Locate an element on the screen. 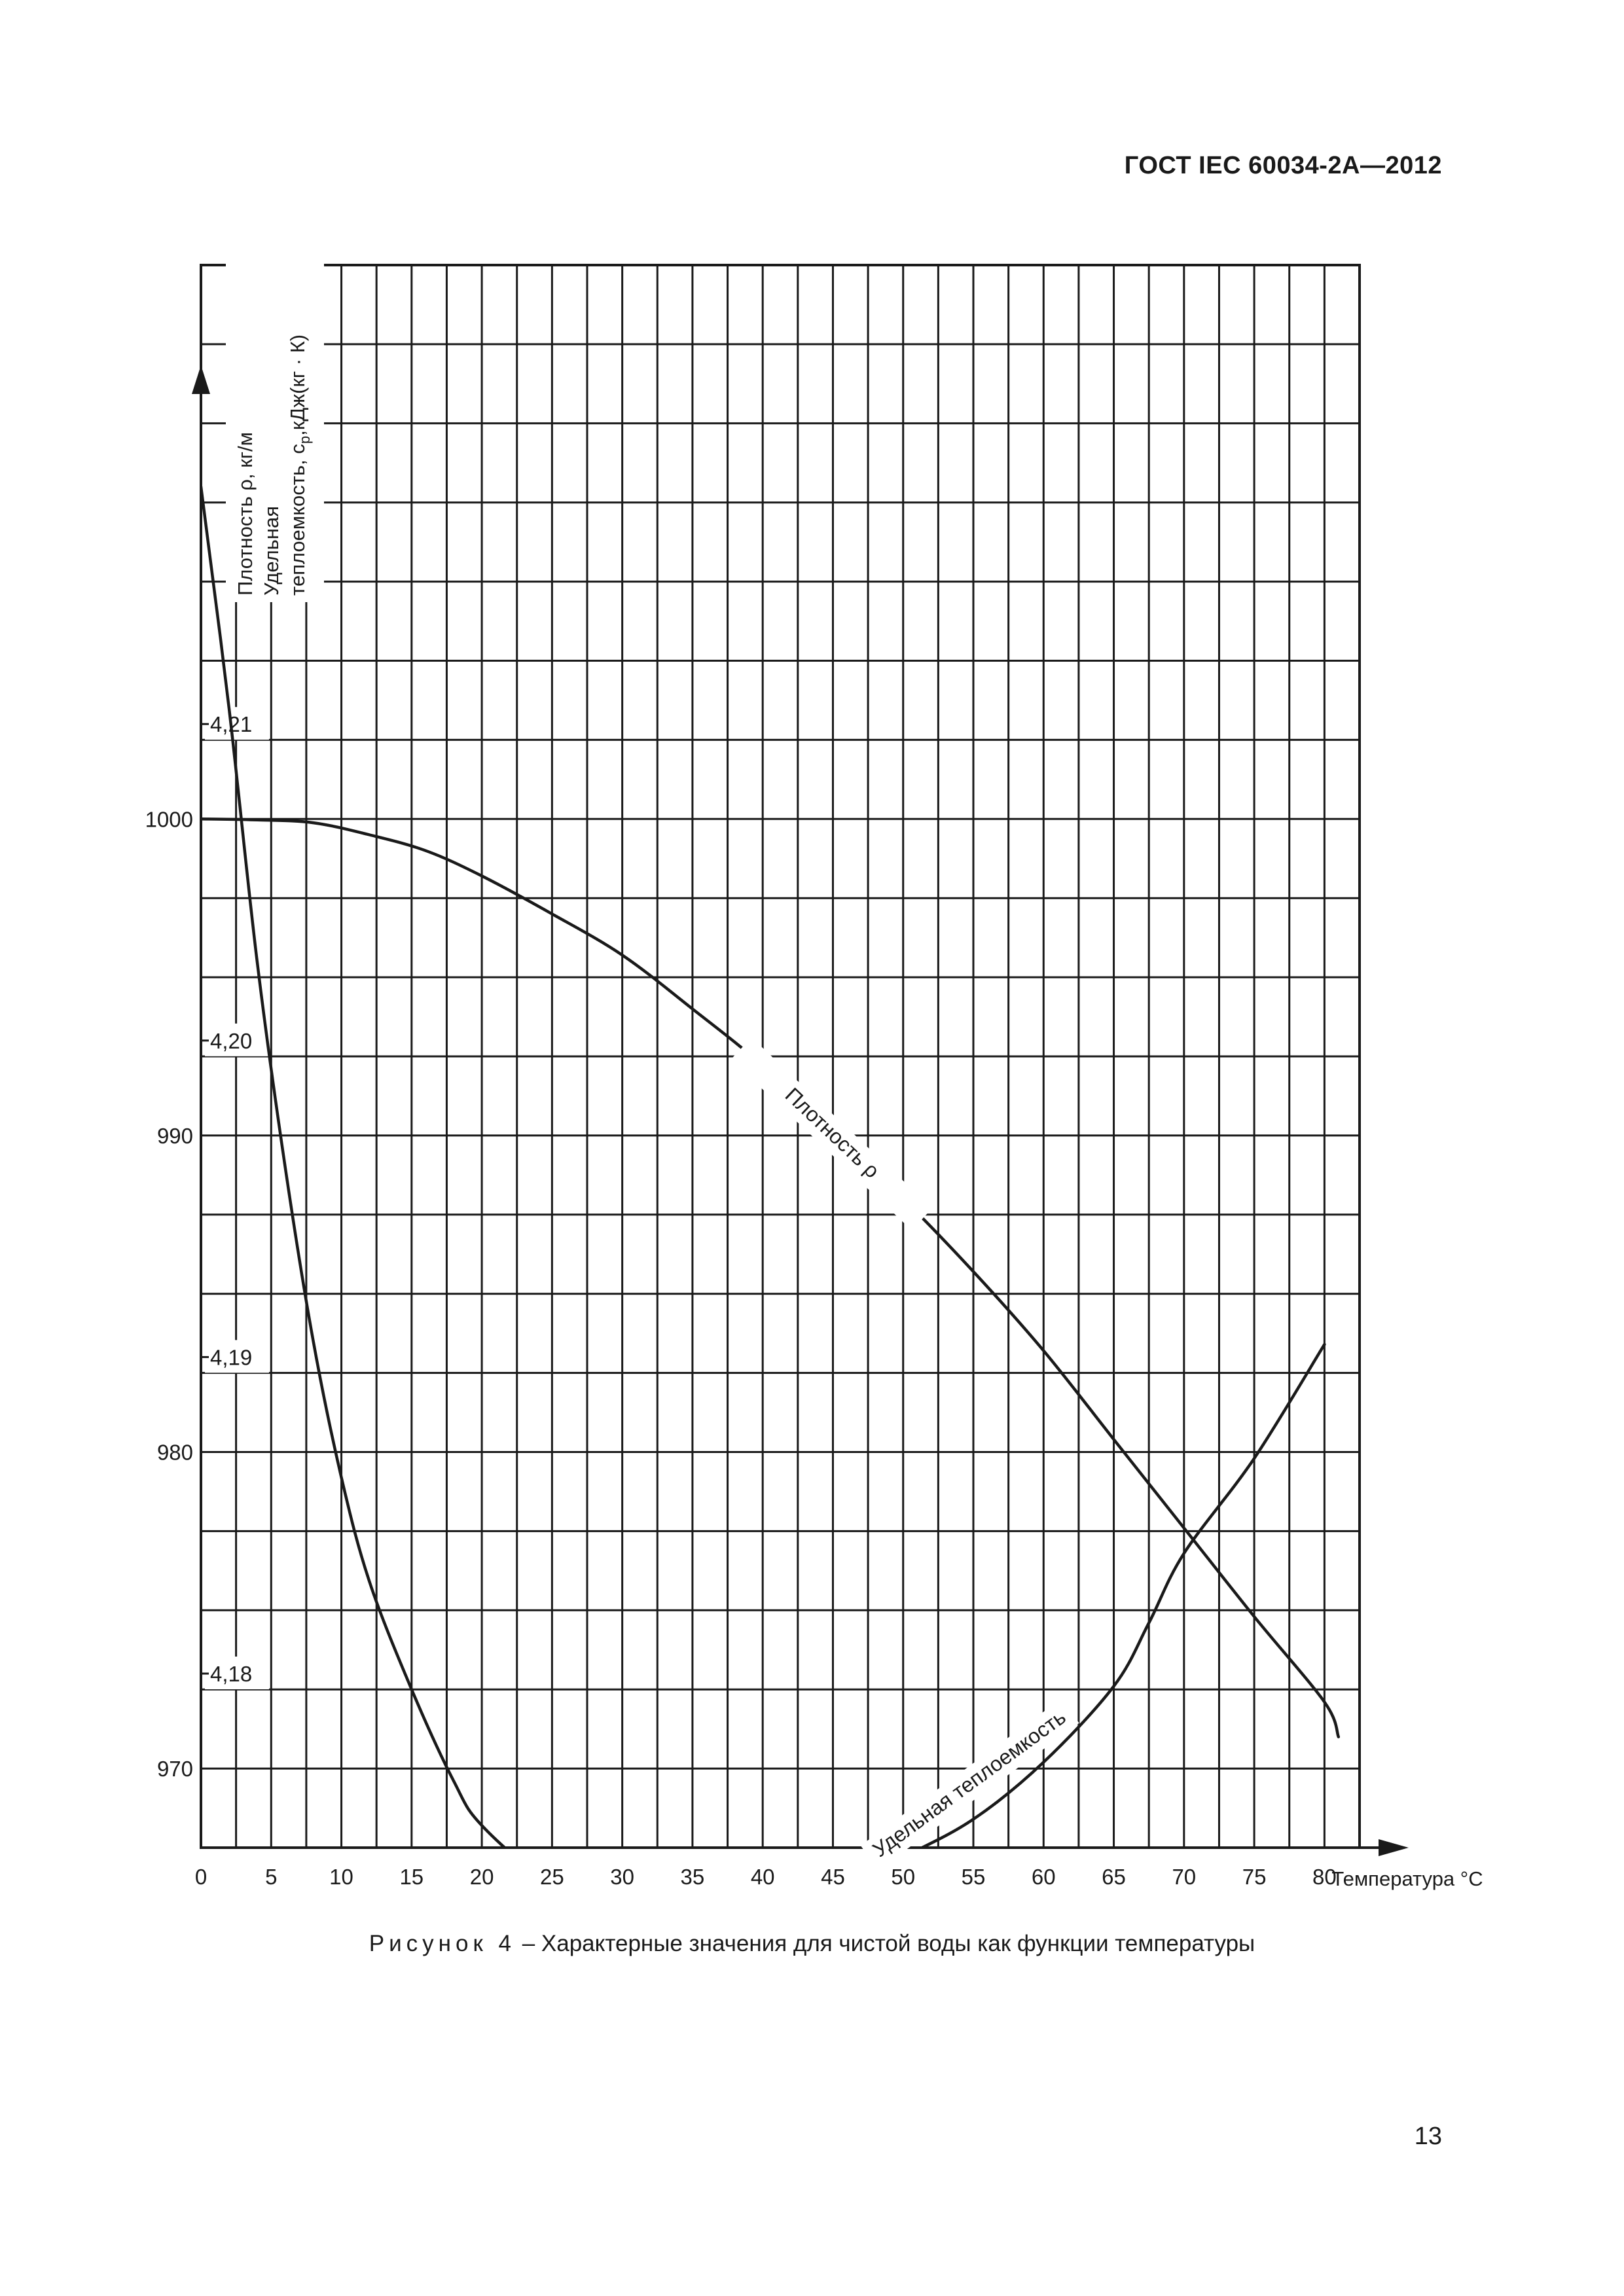 Image resolution: width=1624 pixels, height=2296 pixels. x-tick-label: 20 is located at coordinates (482, 1877).